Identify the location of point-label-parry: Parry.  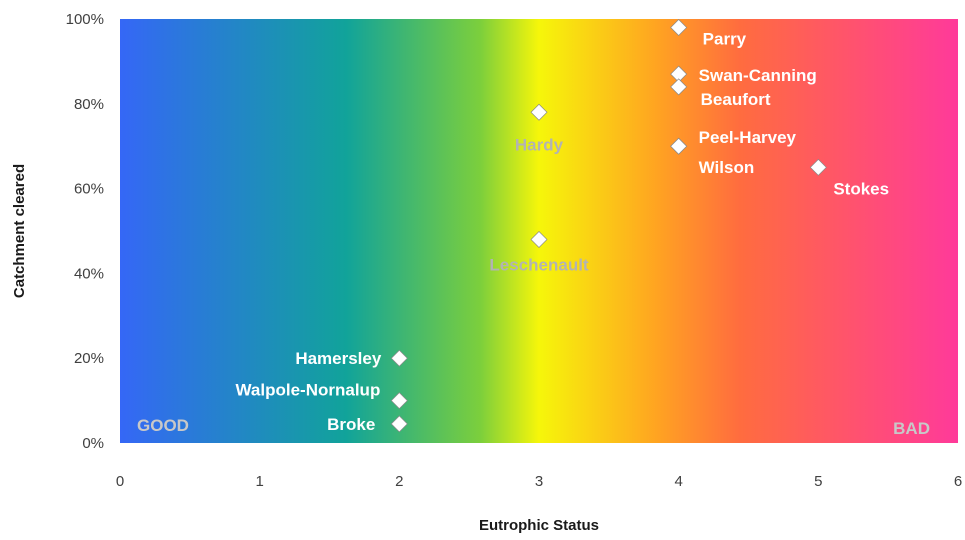
(725, 38).